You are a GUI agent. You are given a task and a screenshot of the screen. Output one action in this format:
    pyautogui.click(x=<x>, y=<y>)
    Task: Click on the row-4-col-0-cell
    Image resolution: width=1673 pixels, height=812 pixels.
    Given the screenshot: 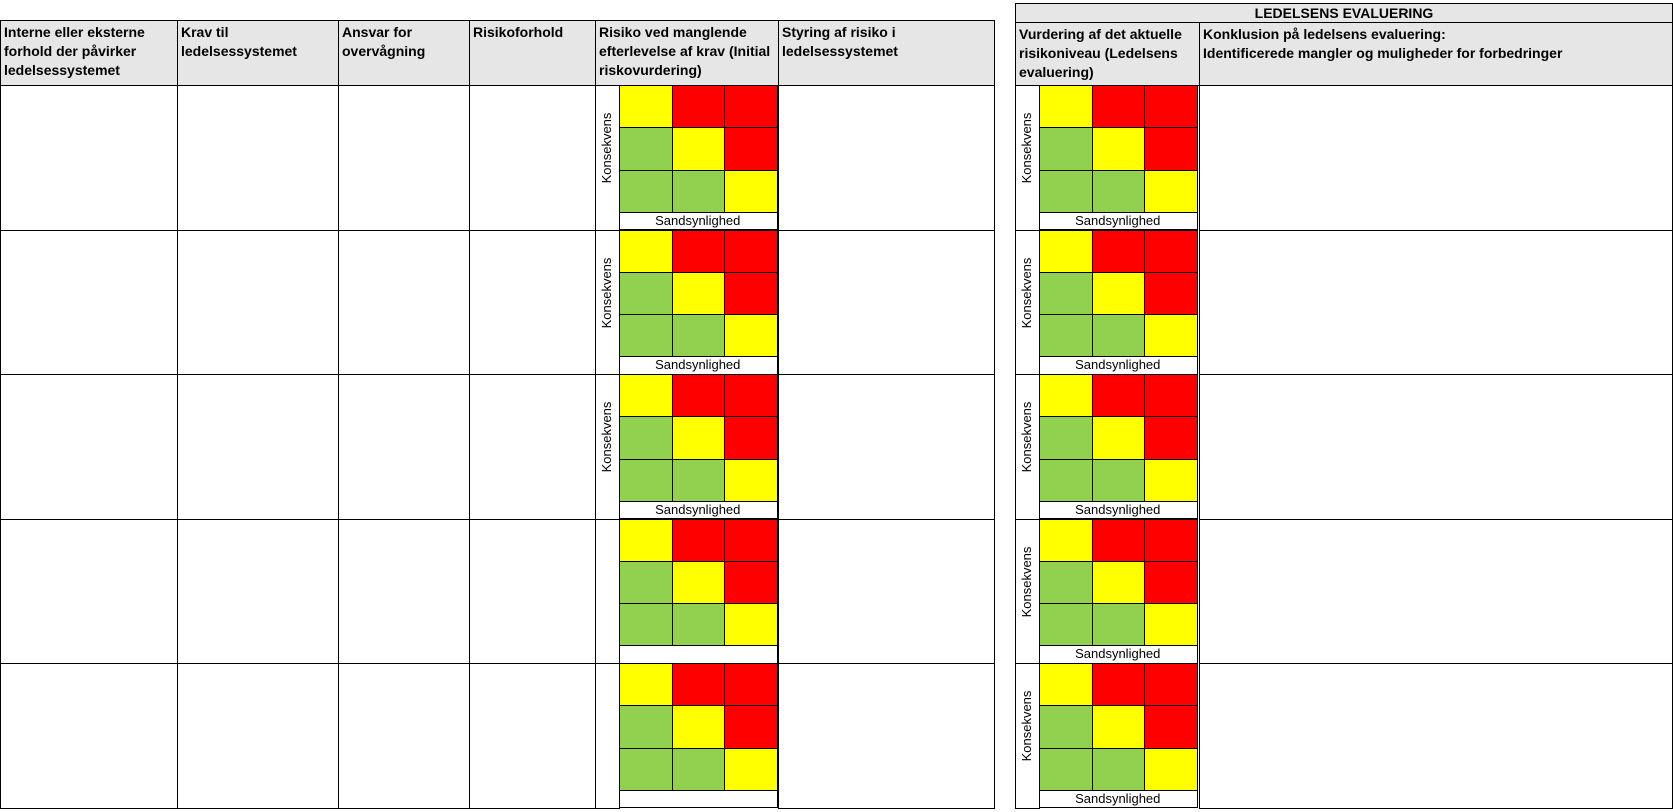 What is the action you would take?
    pyautogui.click(x=89, y=736)
    